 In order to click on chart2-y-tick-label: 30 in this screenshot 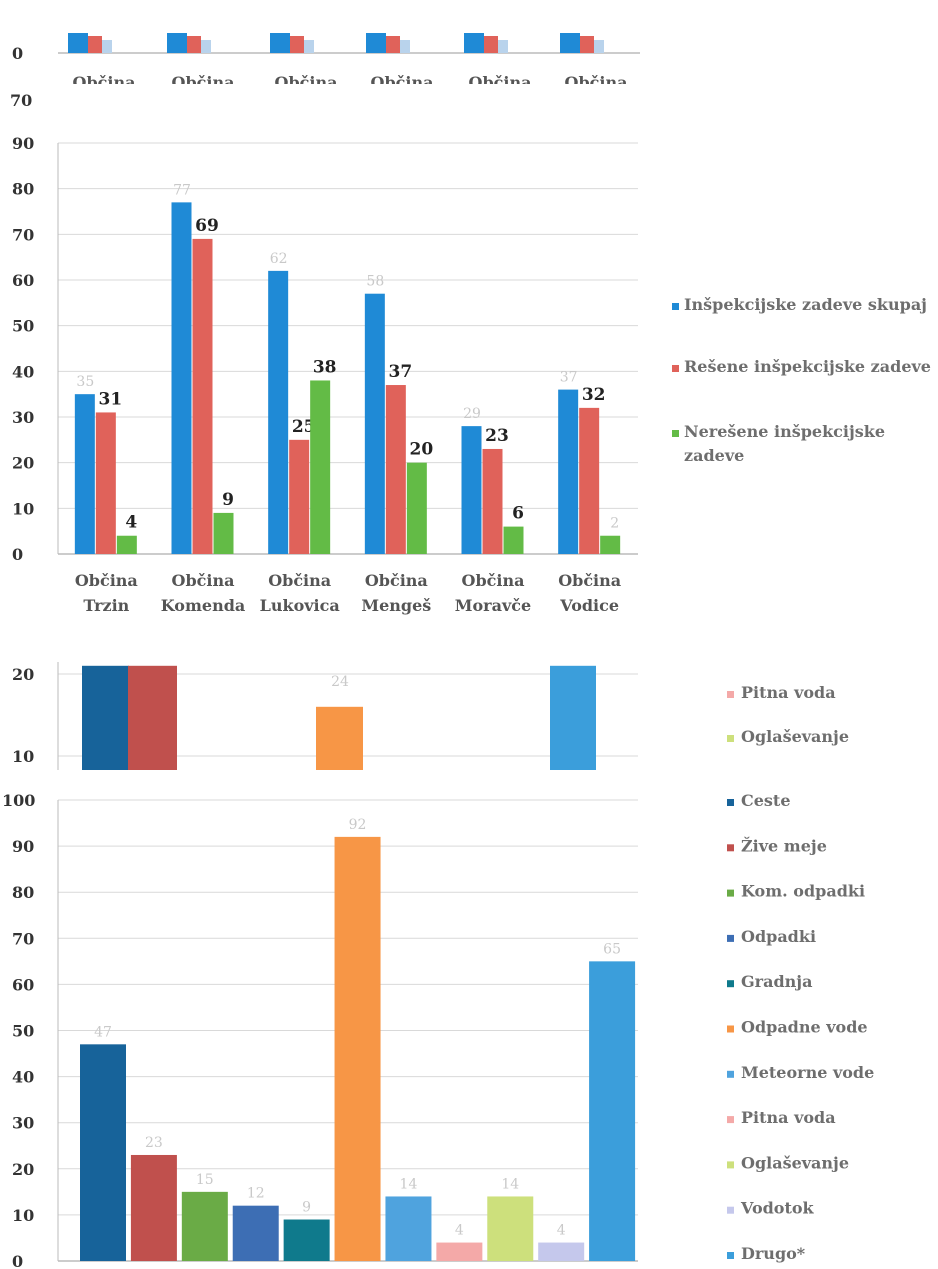, I will do `click(23, 1123)`.